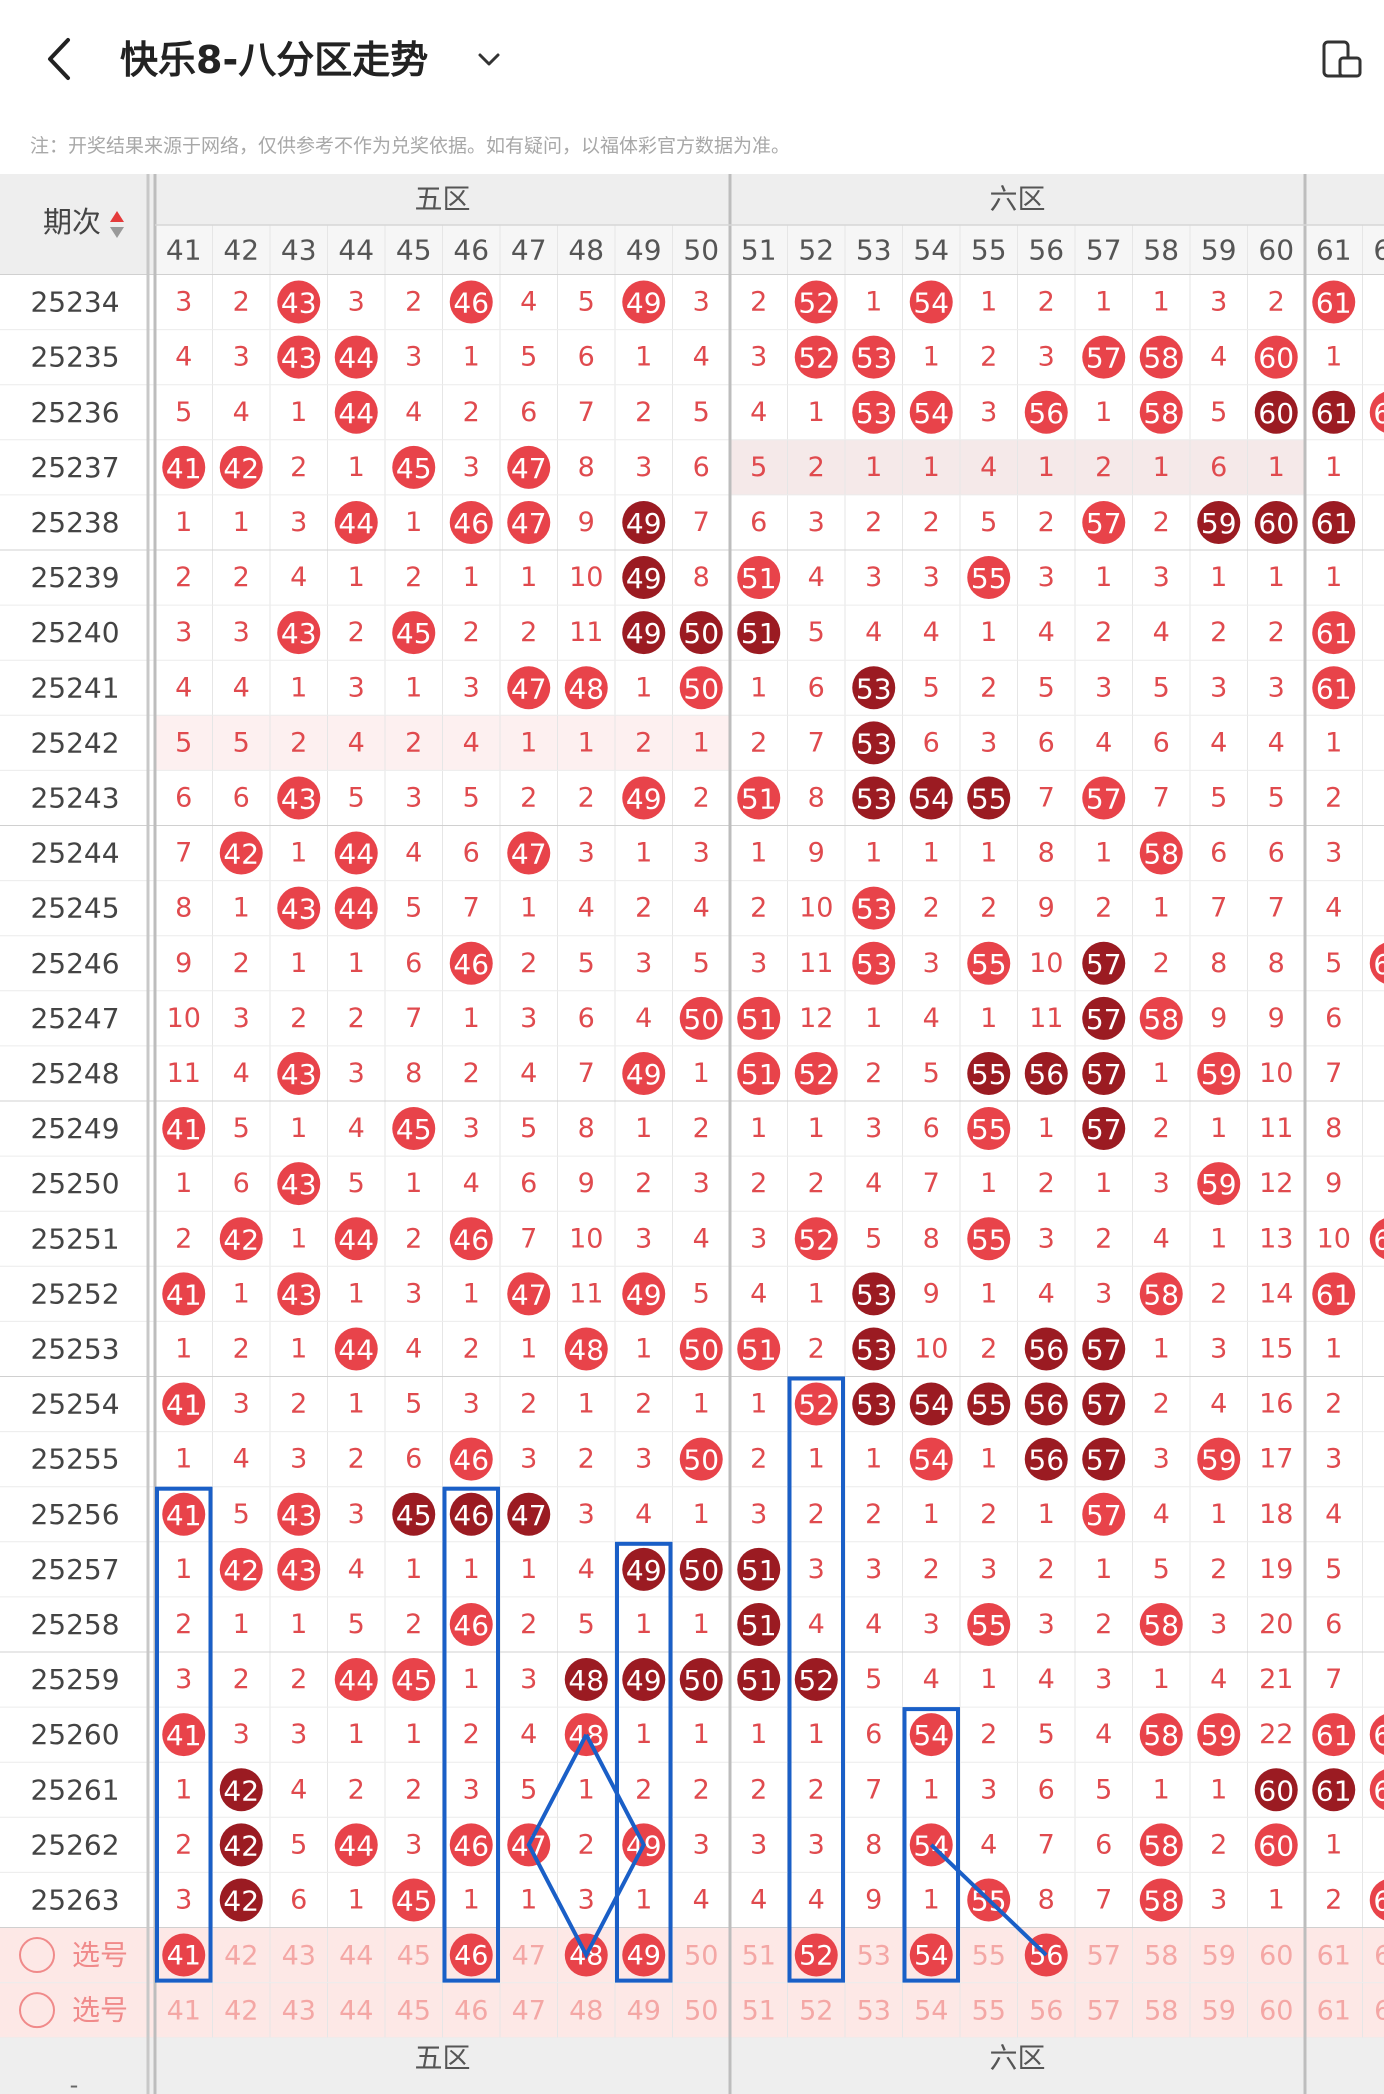 The height and width of the screenshot is (2094, 1384). What do you see at coordinates (471, 2011) in the screenshot?
I see `select-number: 46` at bounding box center [471, 2011].